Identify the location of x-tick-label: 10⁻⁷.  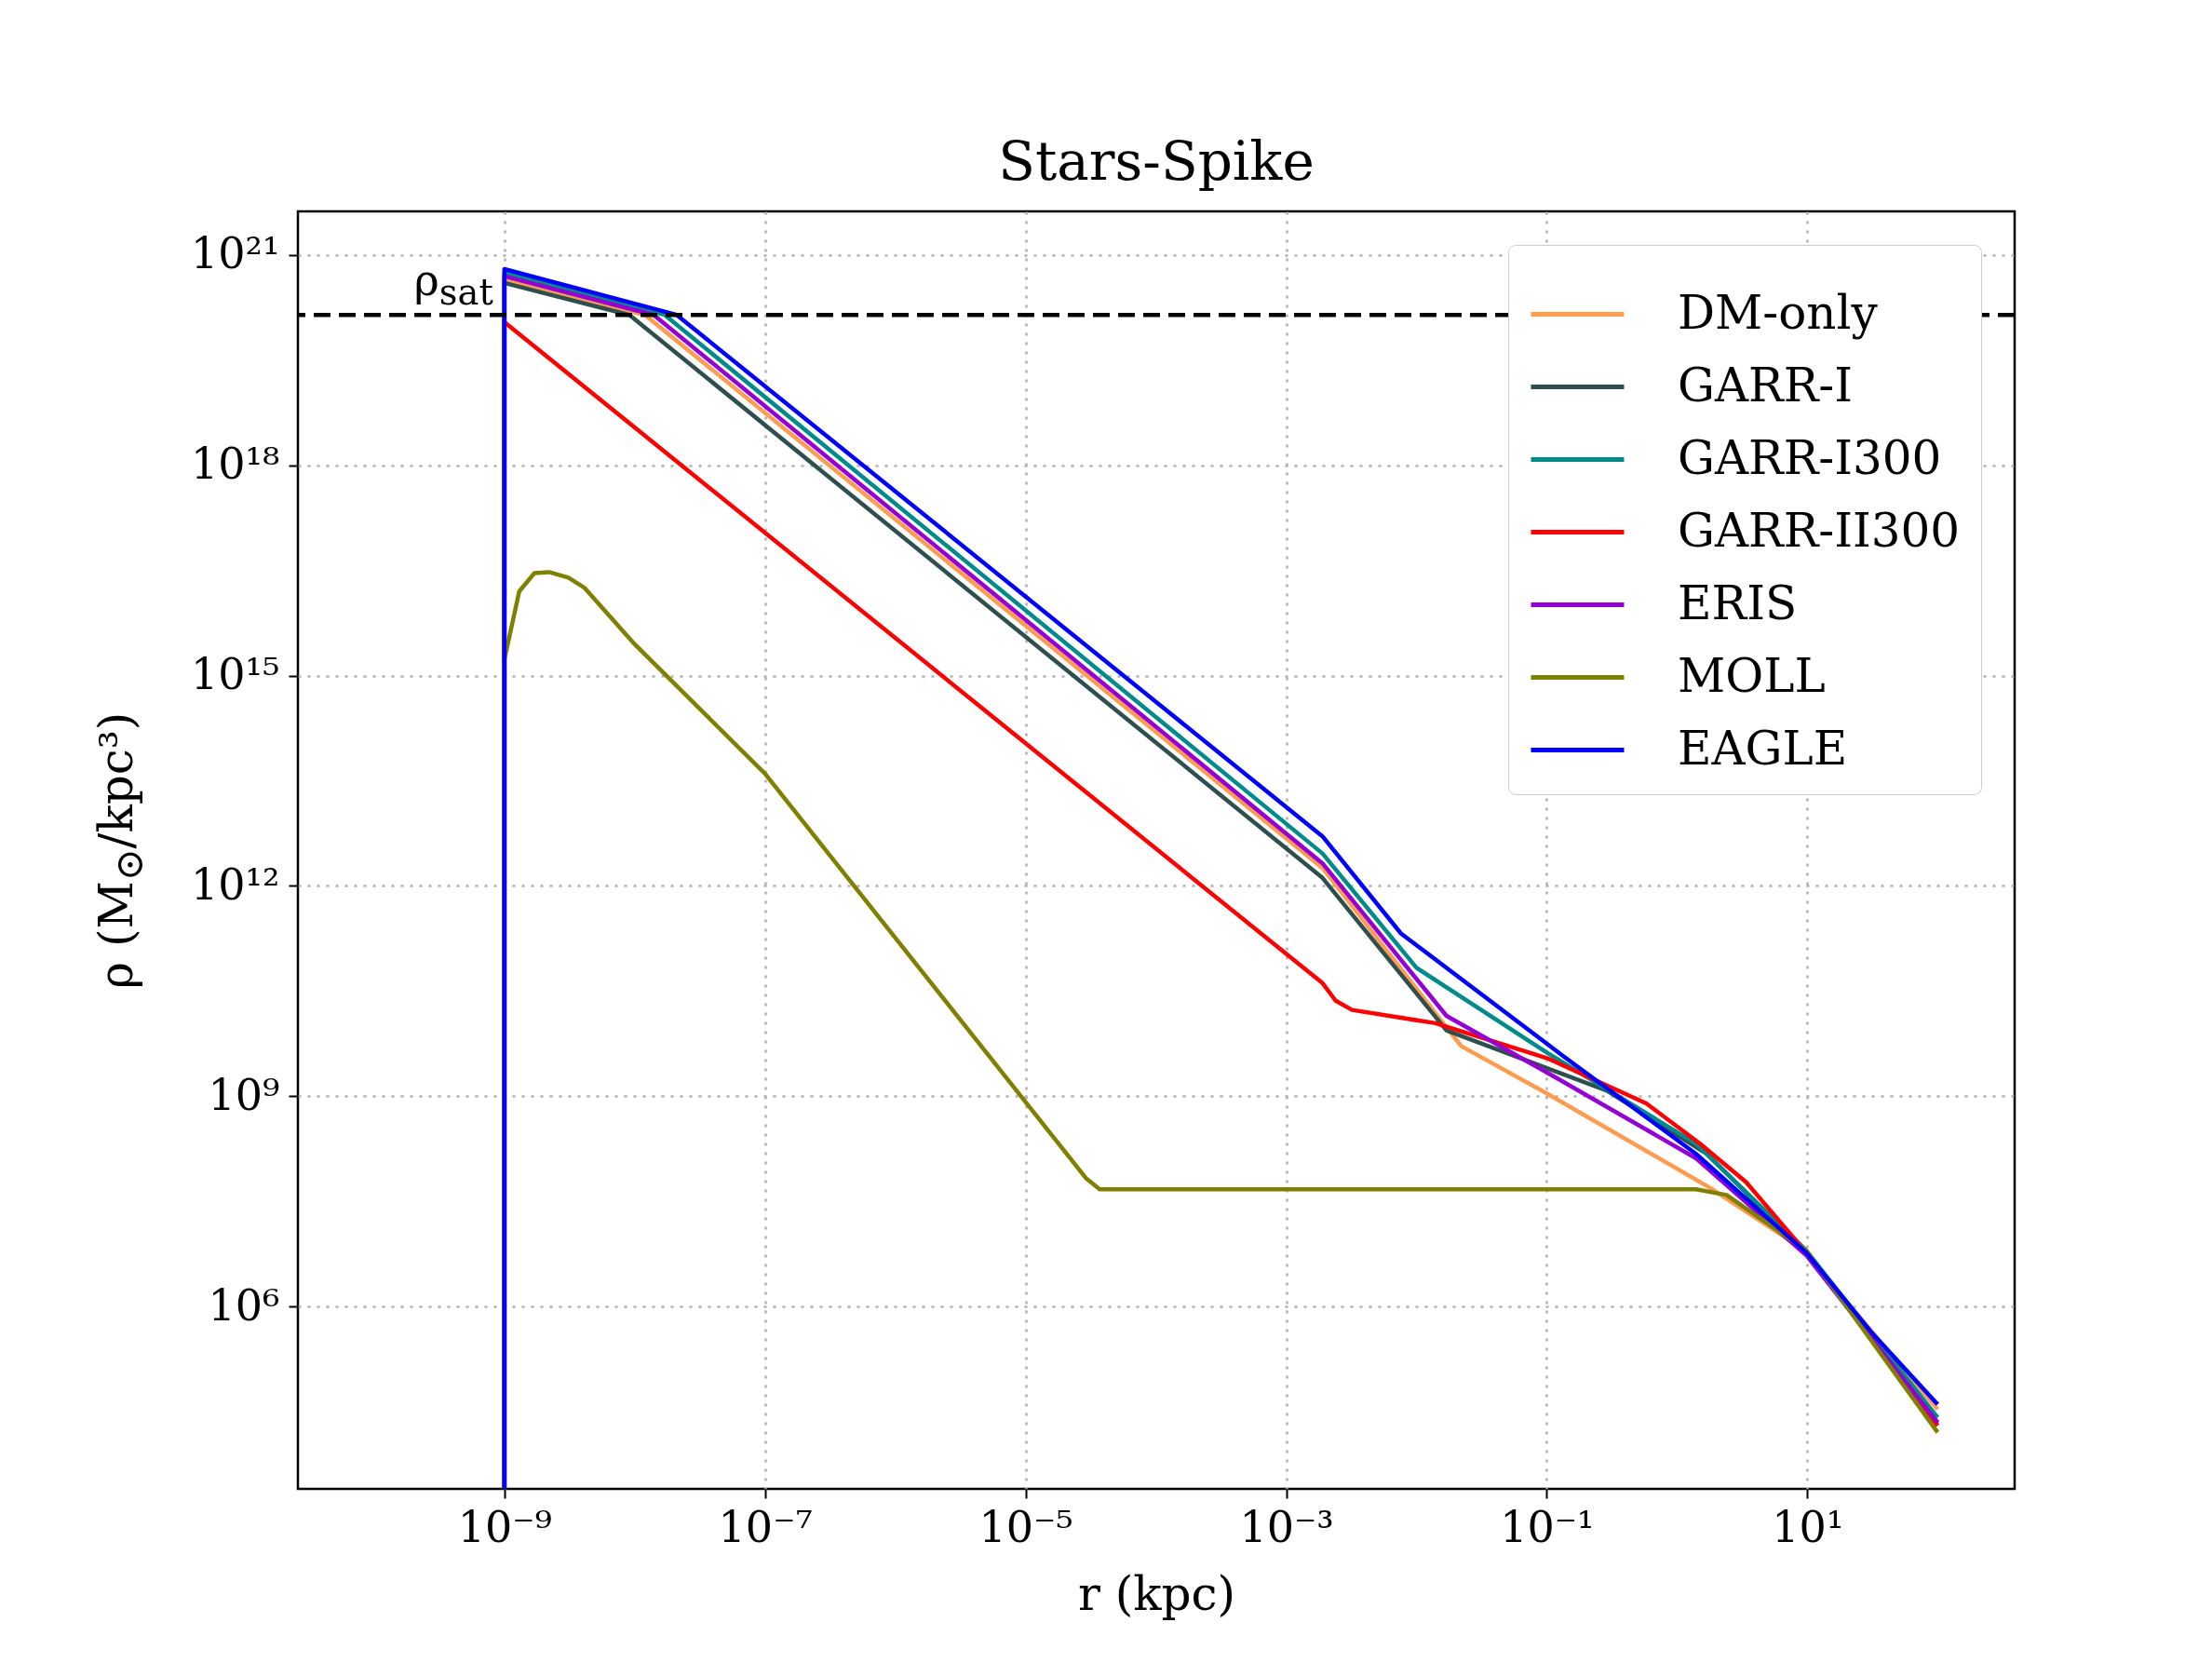
(765, 1526).